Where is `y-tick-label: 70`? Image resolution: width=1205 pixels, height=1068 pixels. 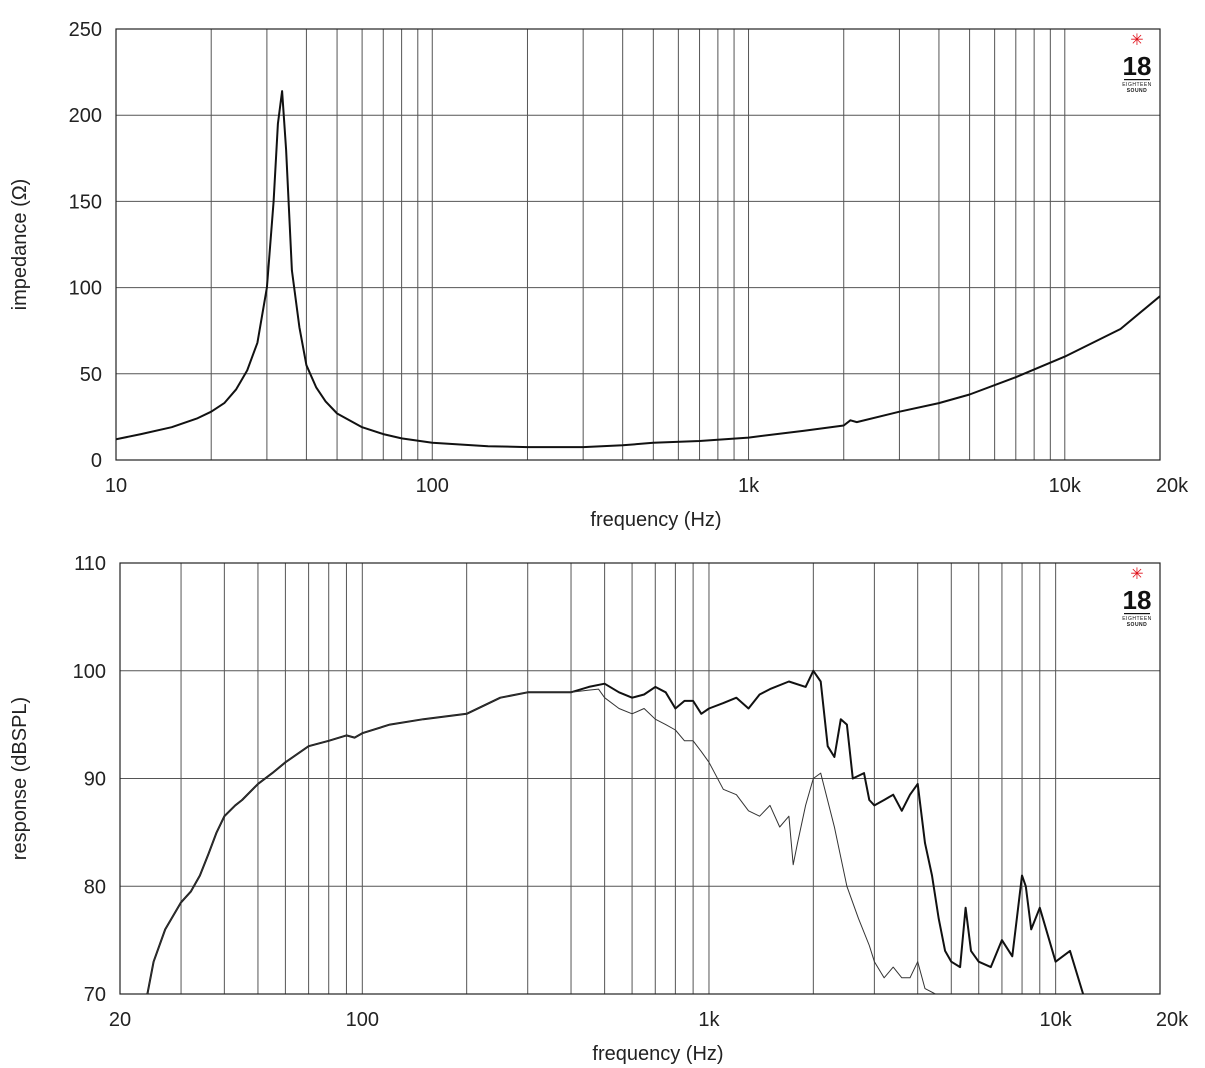 y-tick-label: 70 is located at coordinates (95, 995).